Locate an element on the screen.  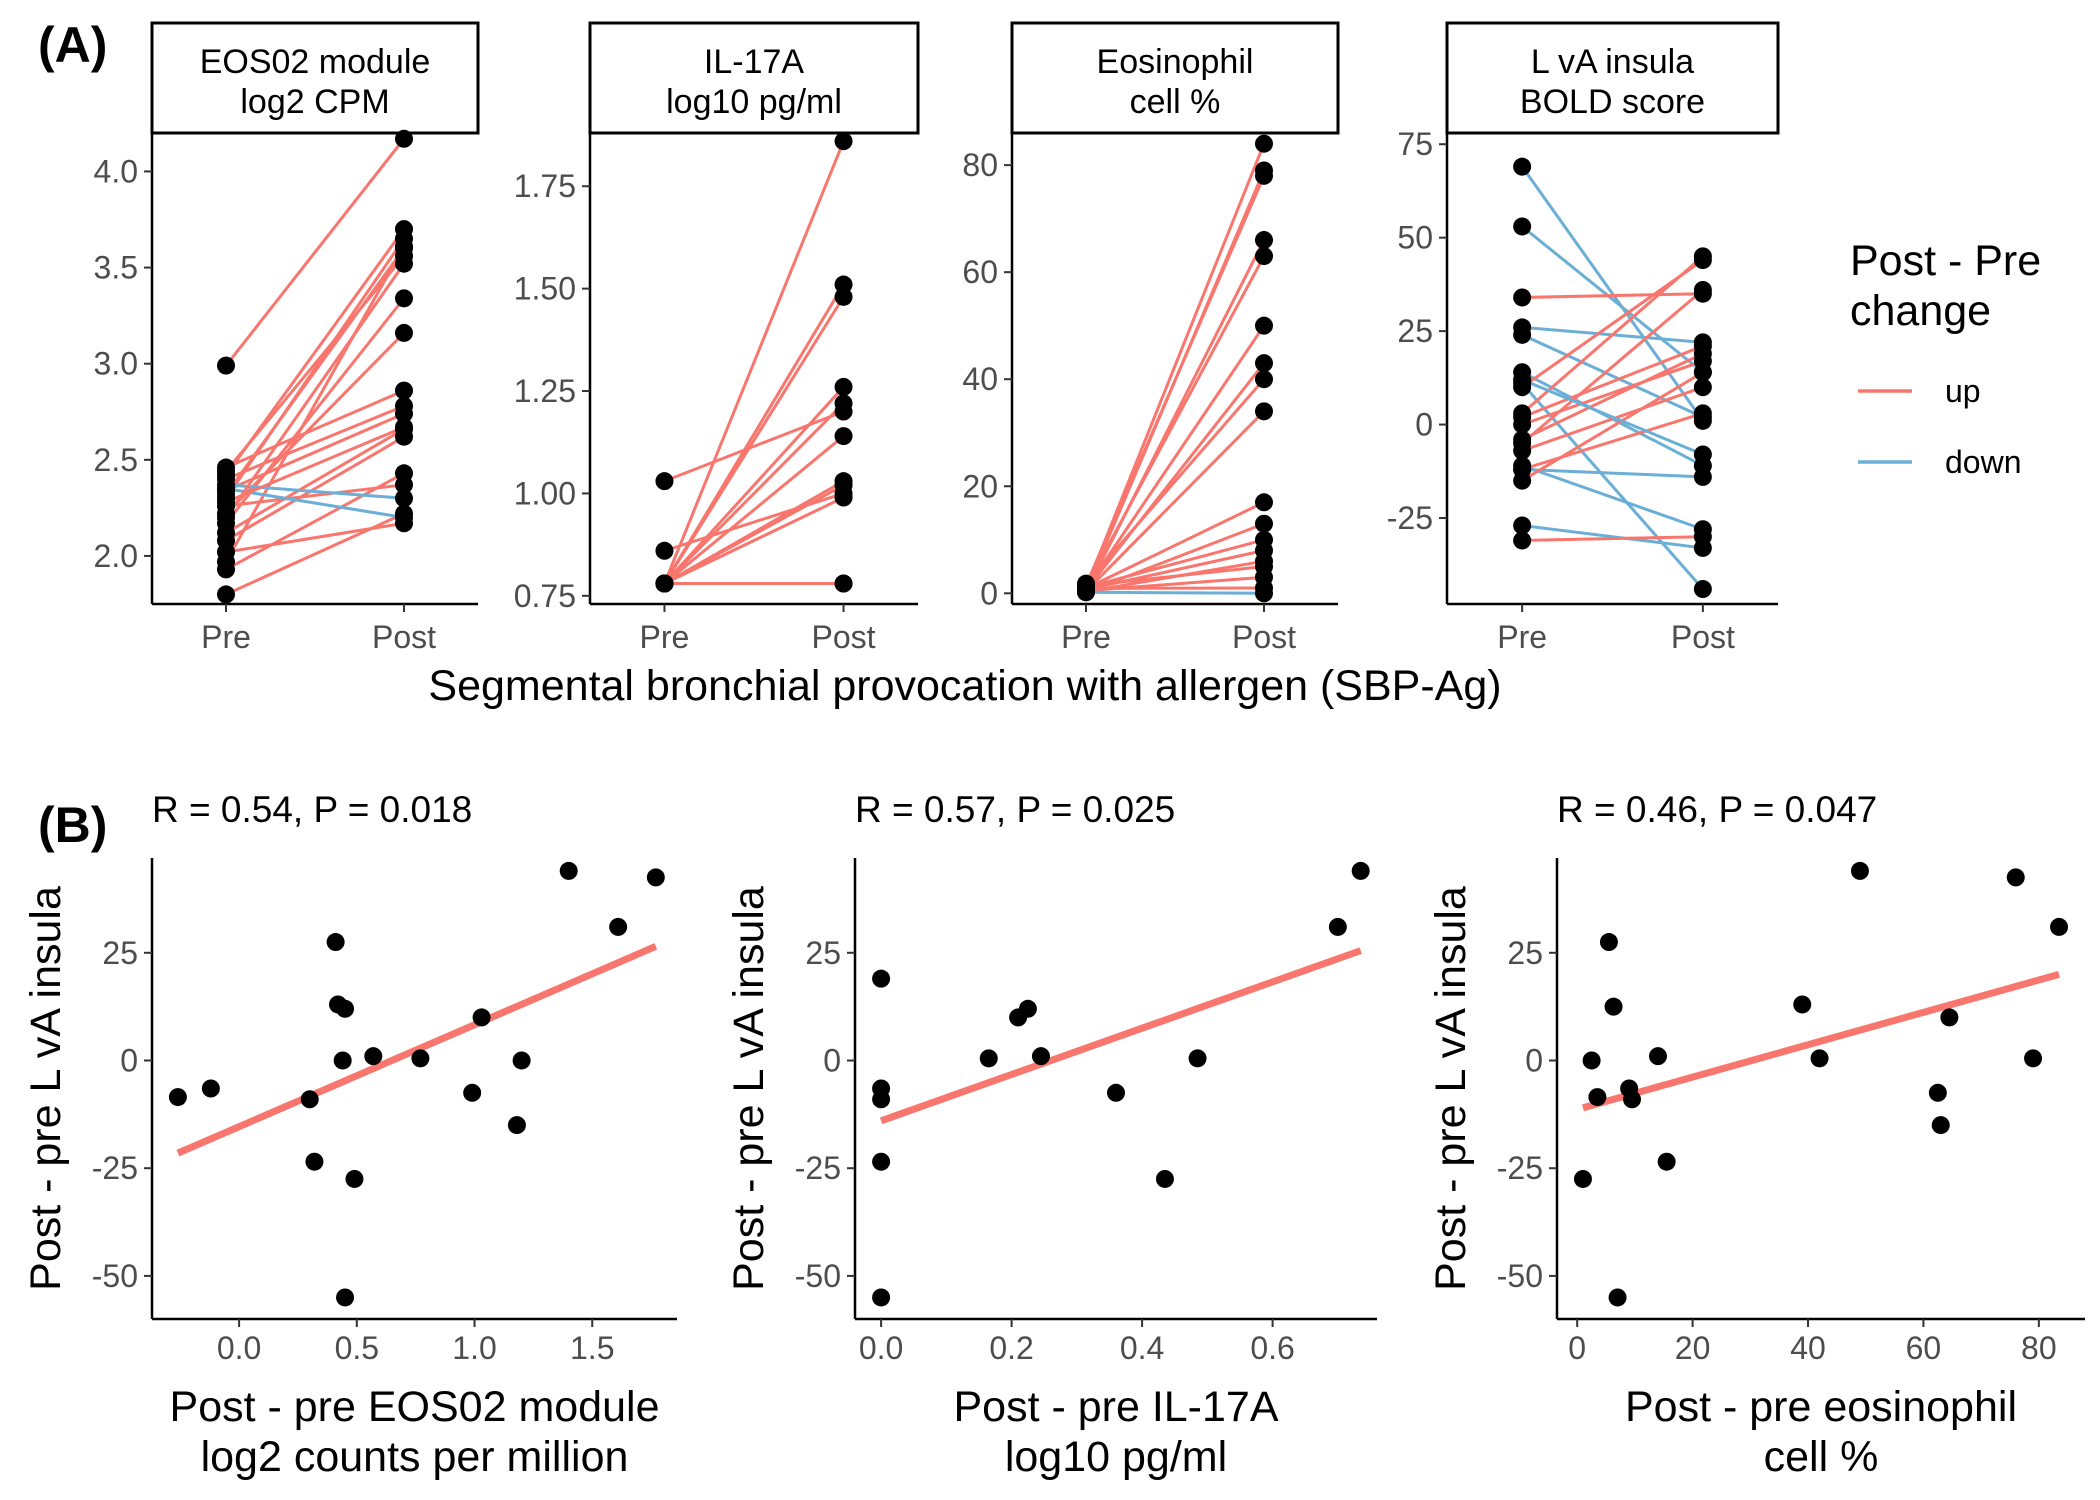
y-tick-label: -50 is located at coordinates (1520, 1276).